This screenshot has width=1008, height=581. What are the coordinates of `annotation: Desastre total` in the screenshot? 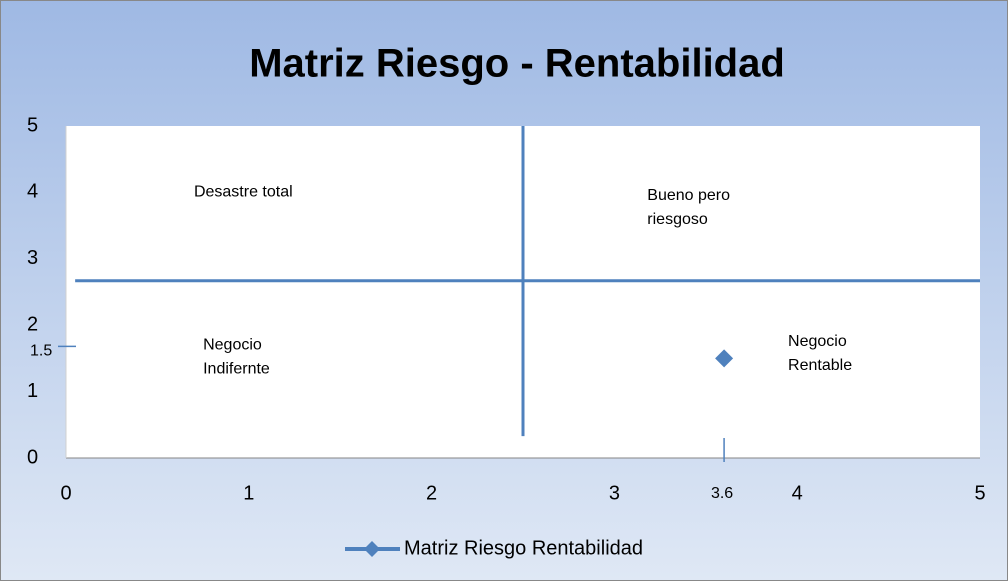 It's located at (243, 192).